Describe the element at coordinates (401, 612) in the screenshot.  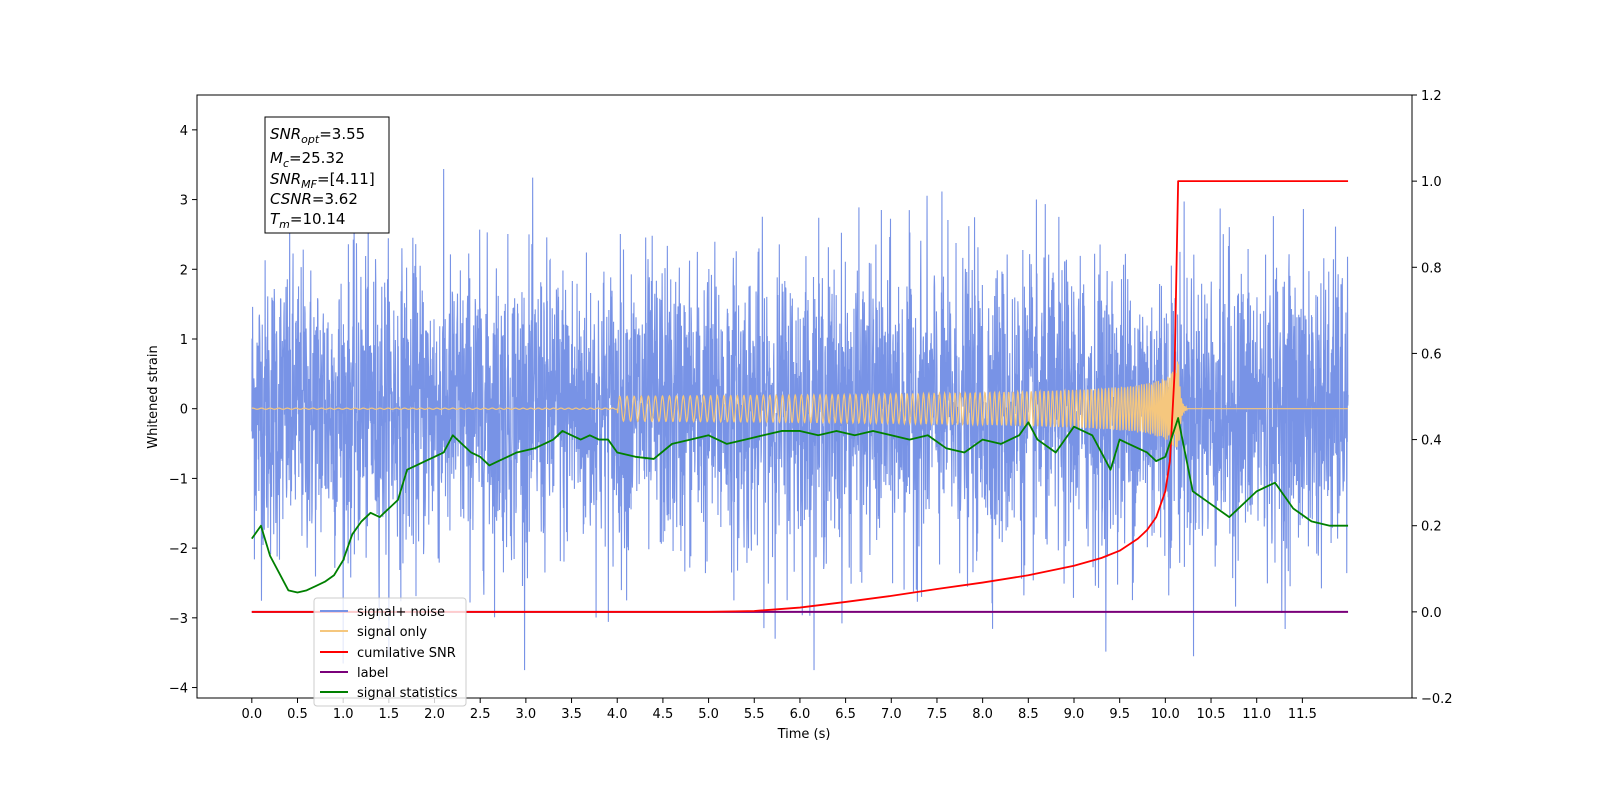
I see `legend-label-signal-noise: signal+ noise` at that location.